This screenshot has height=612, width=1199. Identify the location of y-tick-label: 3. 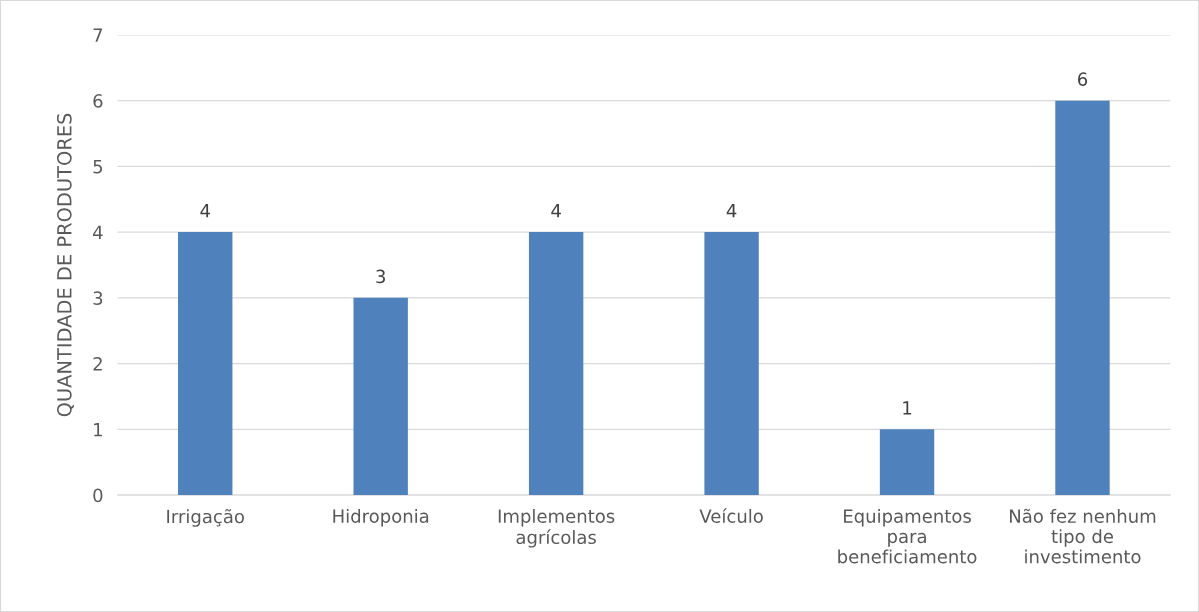
(98, 298).